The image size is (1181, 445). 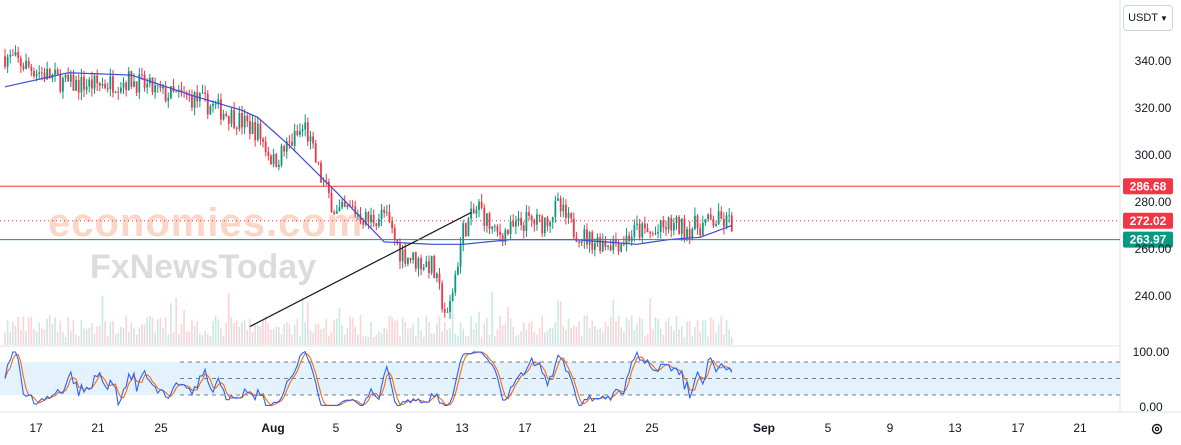 I want to click on level-badge-label-2: 263.97, so click(x=1148, y=240).